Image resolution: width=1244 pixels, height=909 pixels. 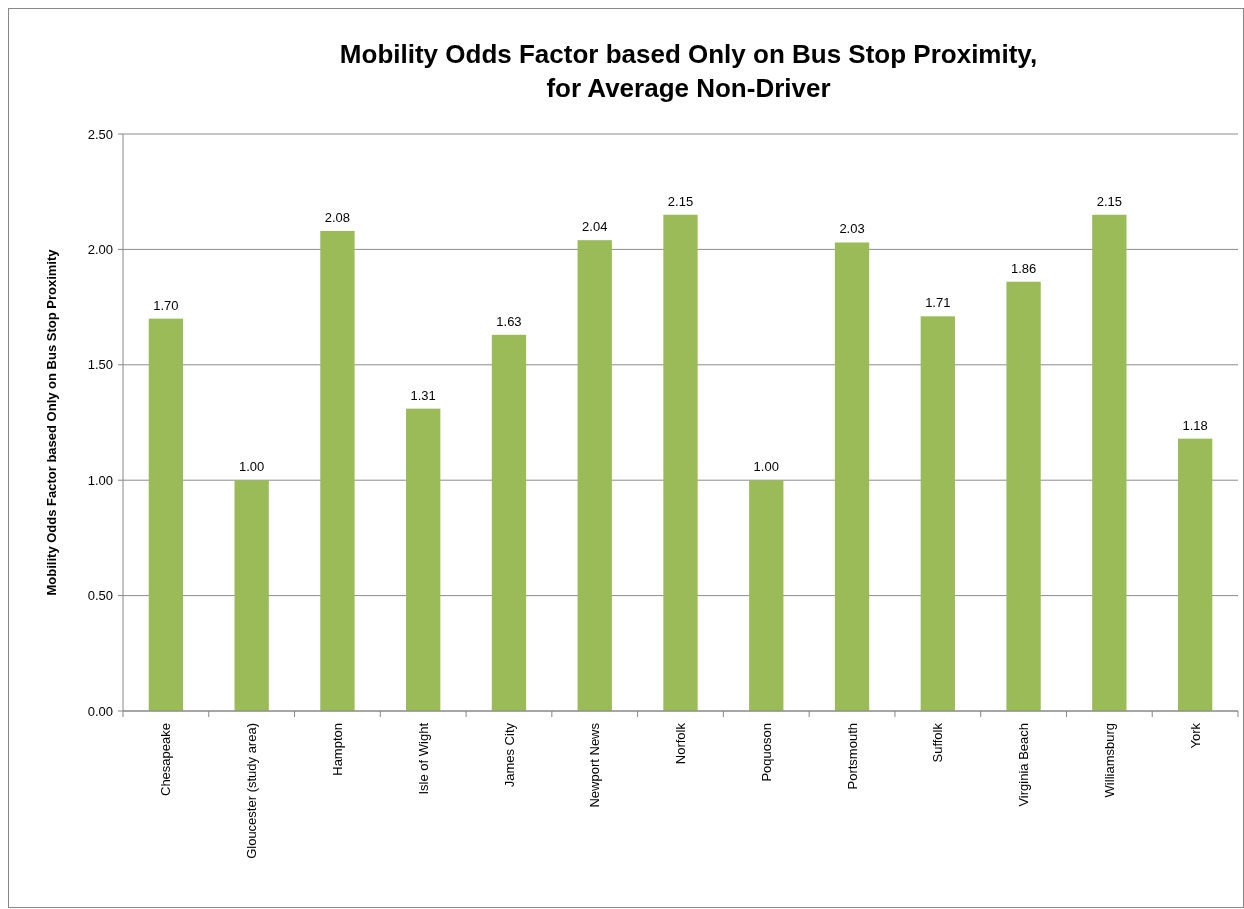 I want to click on x-tick-label: Poquoson, so click(x=766, y=752).